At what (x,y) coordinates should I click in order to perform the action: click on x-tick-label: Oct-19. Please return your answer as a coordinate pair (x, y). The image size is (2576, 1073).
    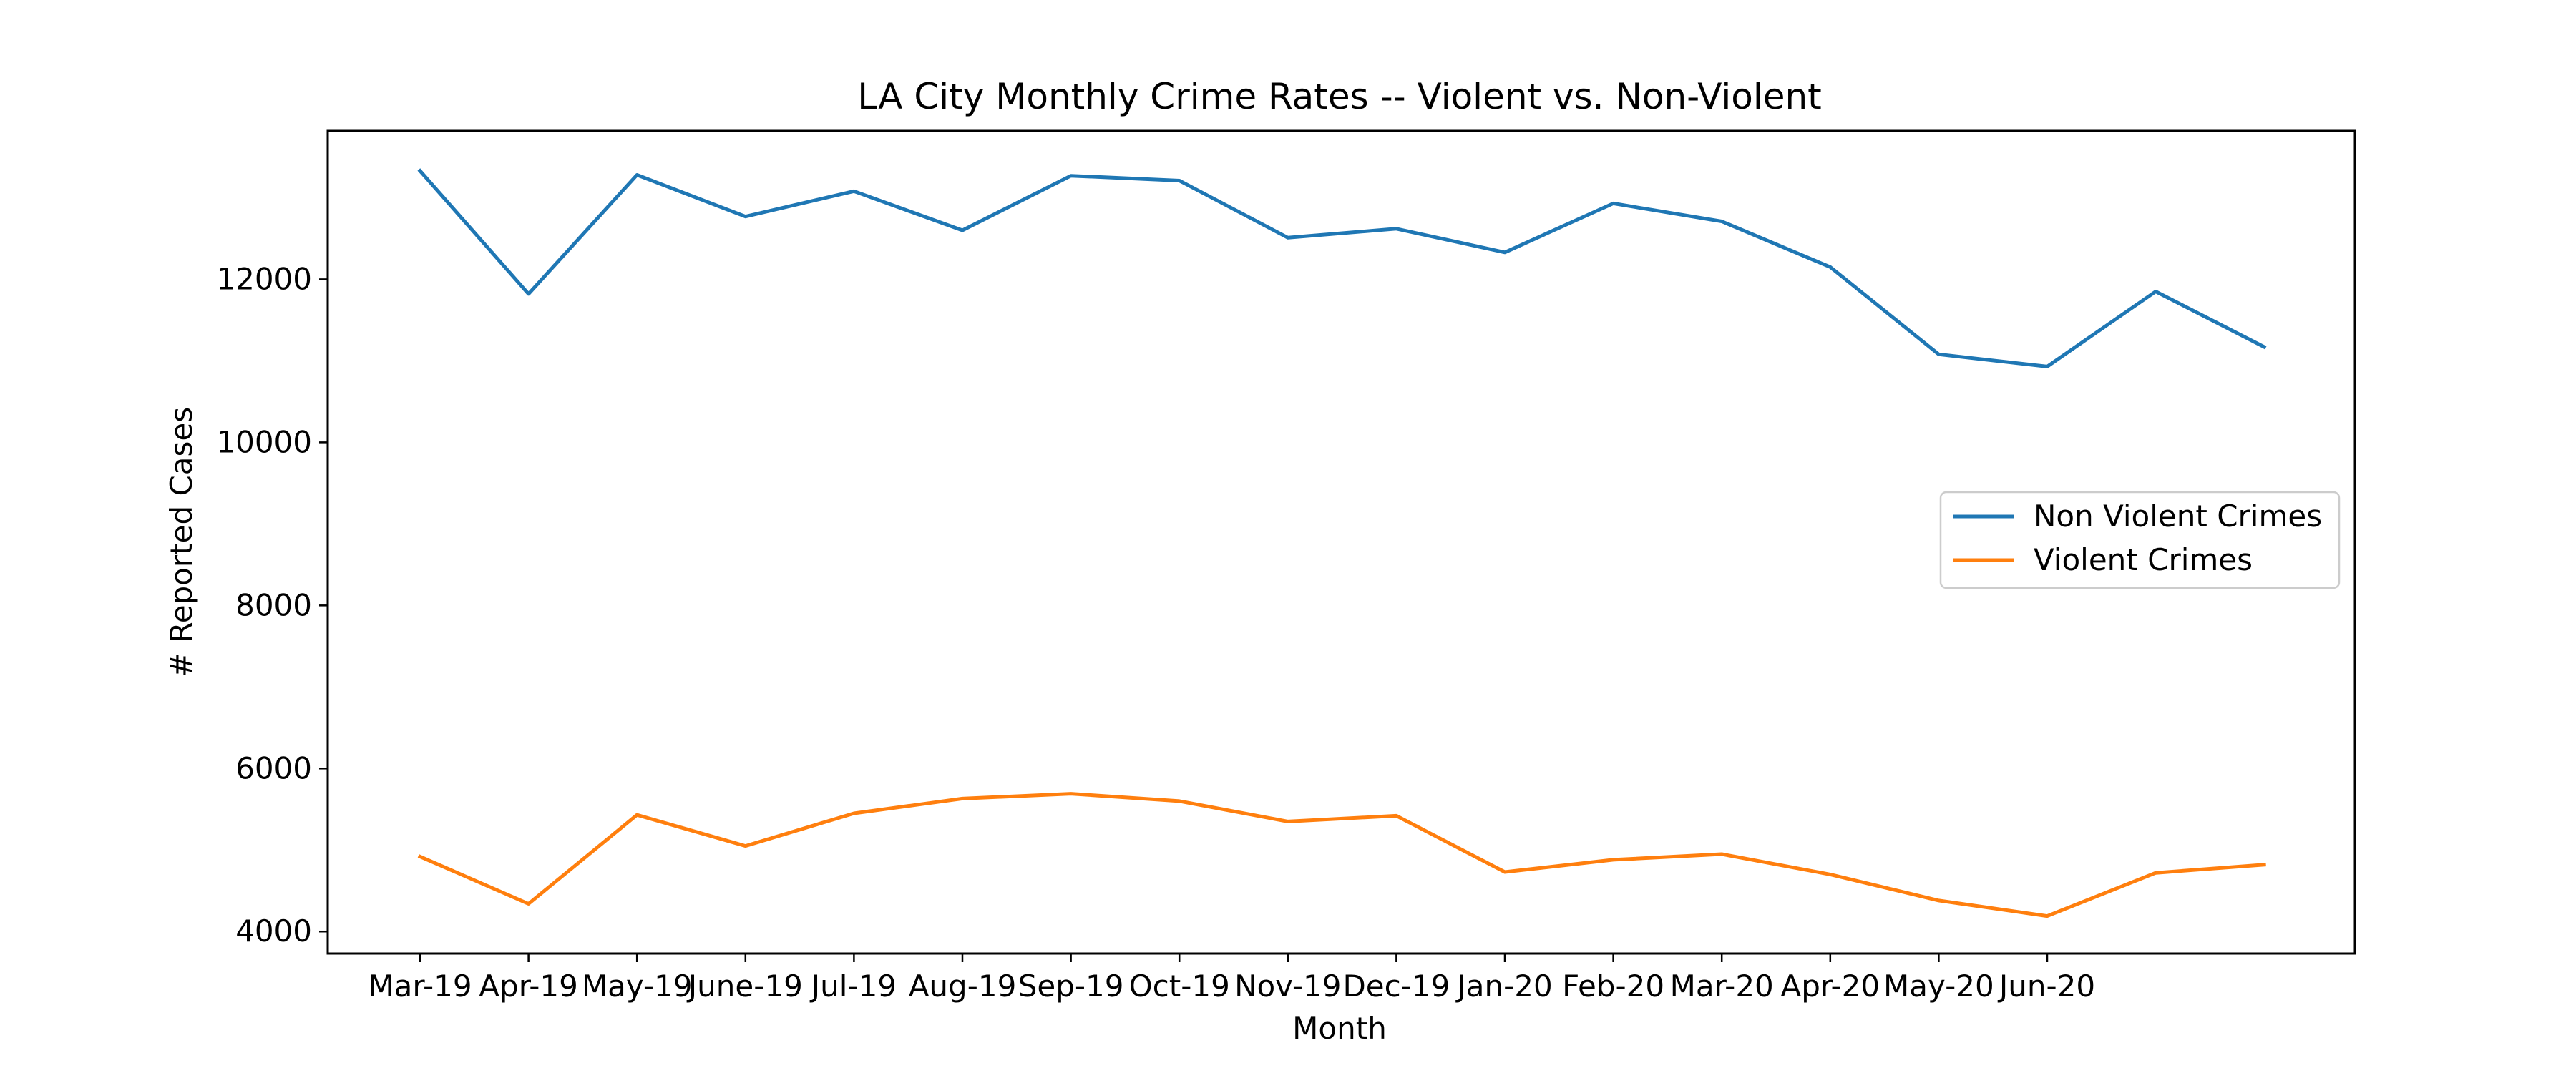
    Looking at the image, I should click on (1179, 986).